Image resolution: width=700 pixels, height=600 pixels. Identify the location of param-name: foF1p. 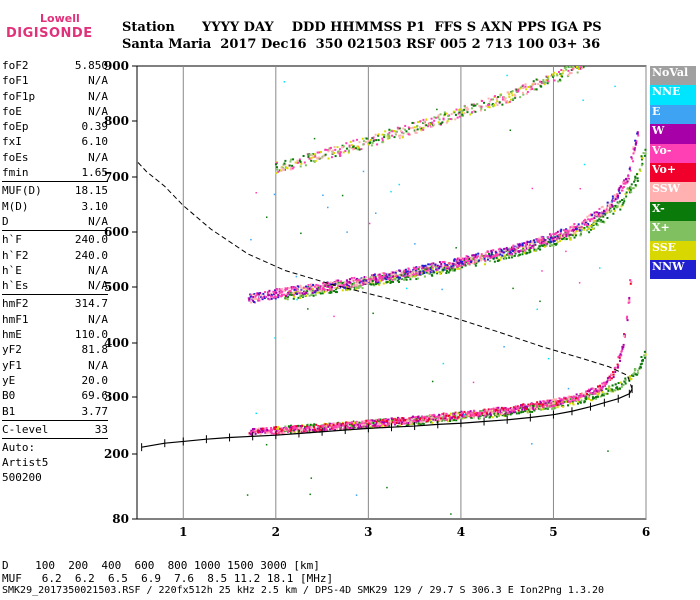
(19, 96).